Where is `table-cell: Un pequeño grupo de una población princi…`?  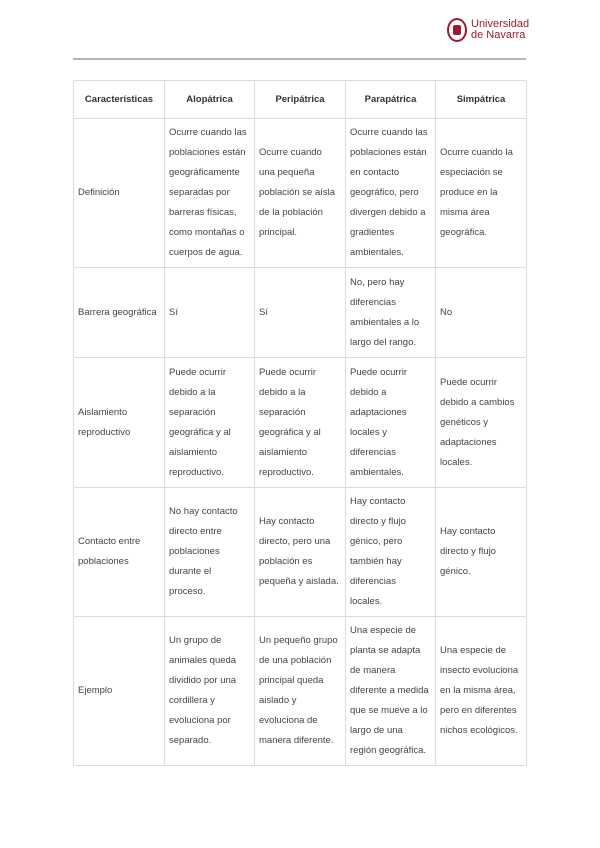 table-cell: Un pequeño grupo de una población princi… is located at coordinates (300, 691).